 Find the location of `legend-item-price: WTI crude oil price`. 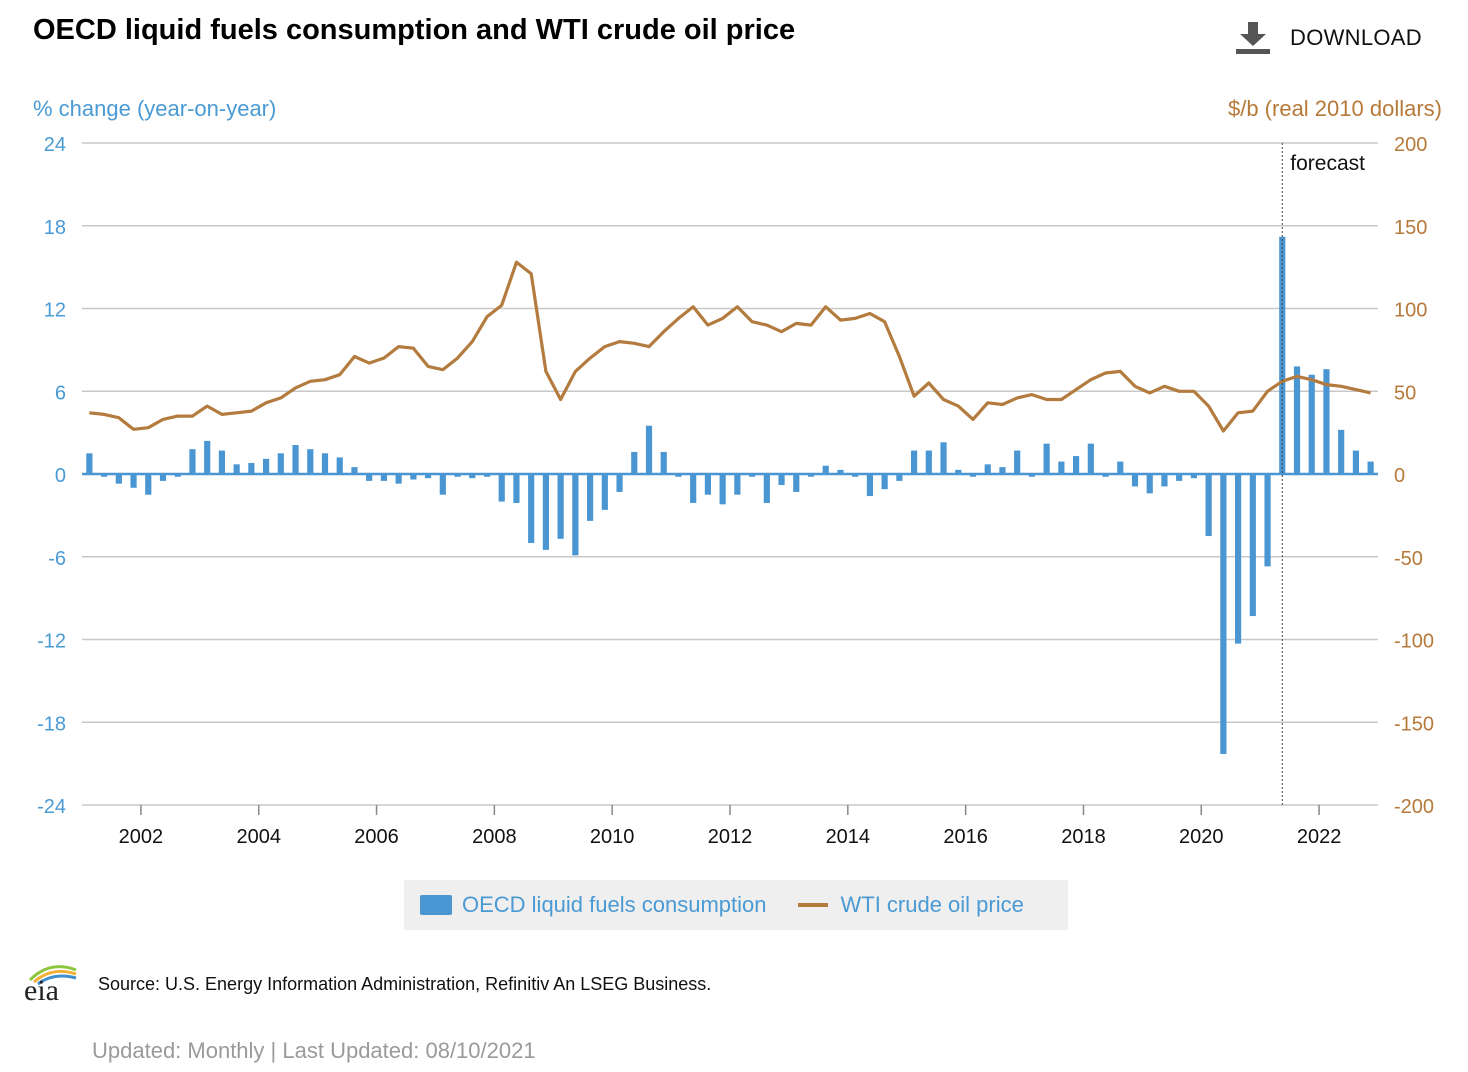

legend-item-price: WTI crude oil price is located at coordinates (903, 905).